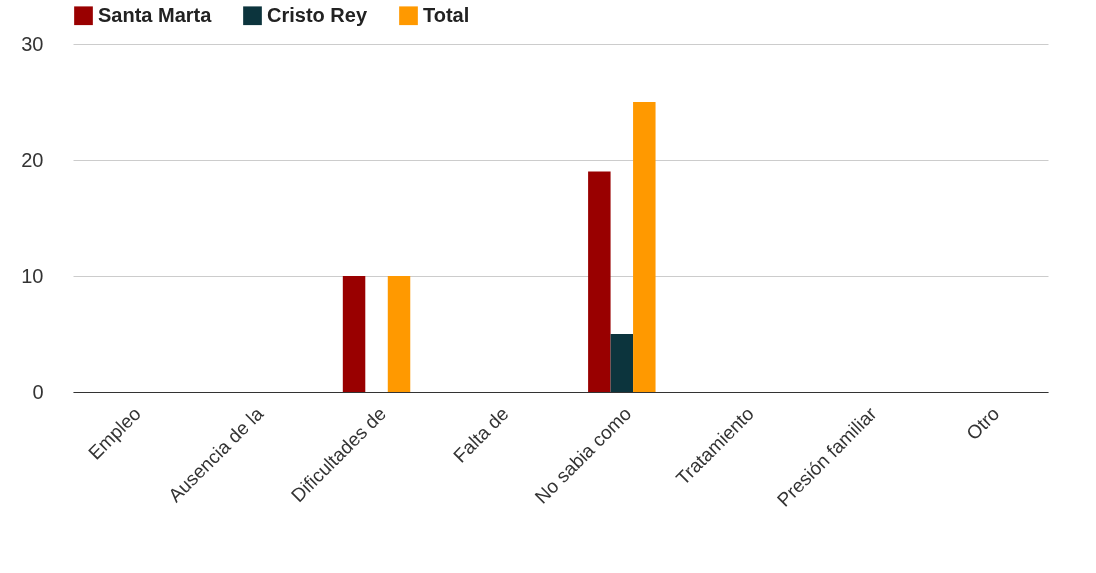 Image resolution: width=1096 pixels, height=573 pixels. Describe the element at coordinates (983, 424) in the screenshot. I see `x-tick-label: Otro` at that location.